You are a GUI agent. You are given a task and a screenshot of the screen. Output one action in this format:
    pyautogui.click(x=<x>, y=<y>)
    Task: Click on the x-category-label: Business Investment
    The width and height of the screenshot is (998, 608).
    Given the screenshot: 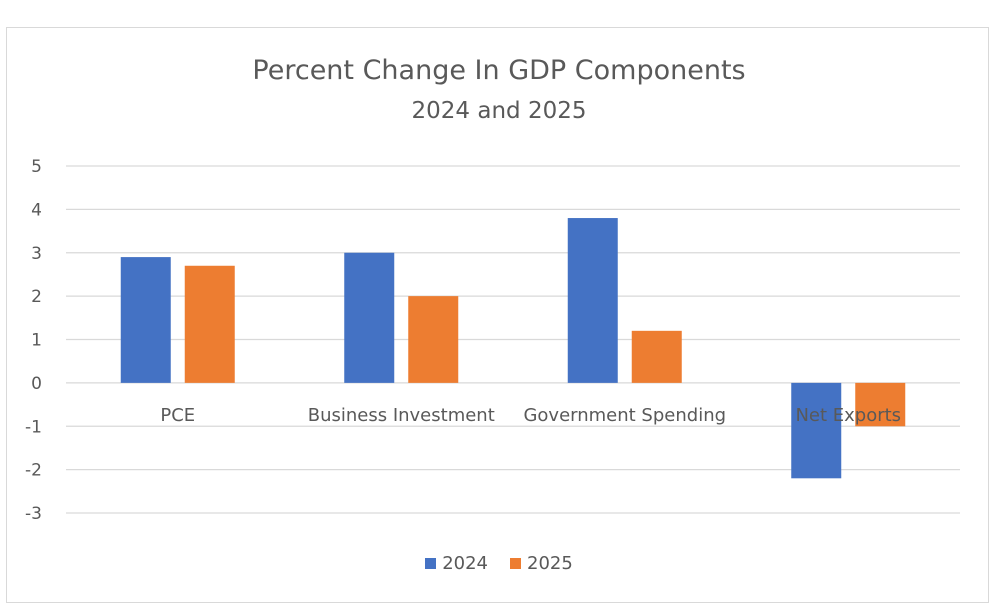 What is the action you would take?
    pyautogui.click(x=401, y=415)
    